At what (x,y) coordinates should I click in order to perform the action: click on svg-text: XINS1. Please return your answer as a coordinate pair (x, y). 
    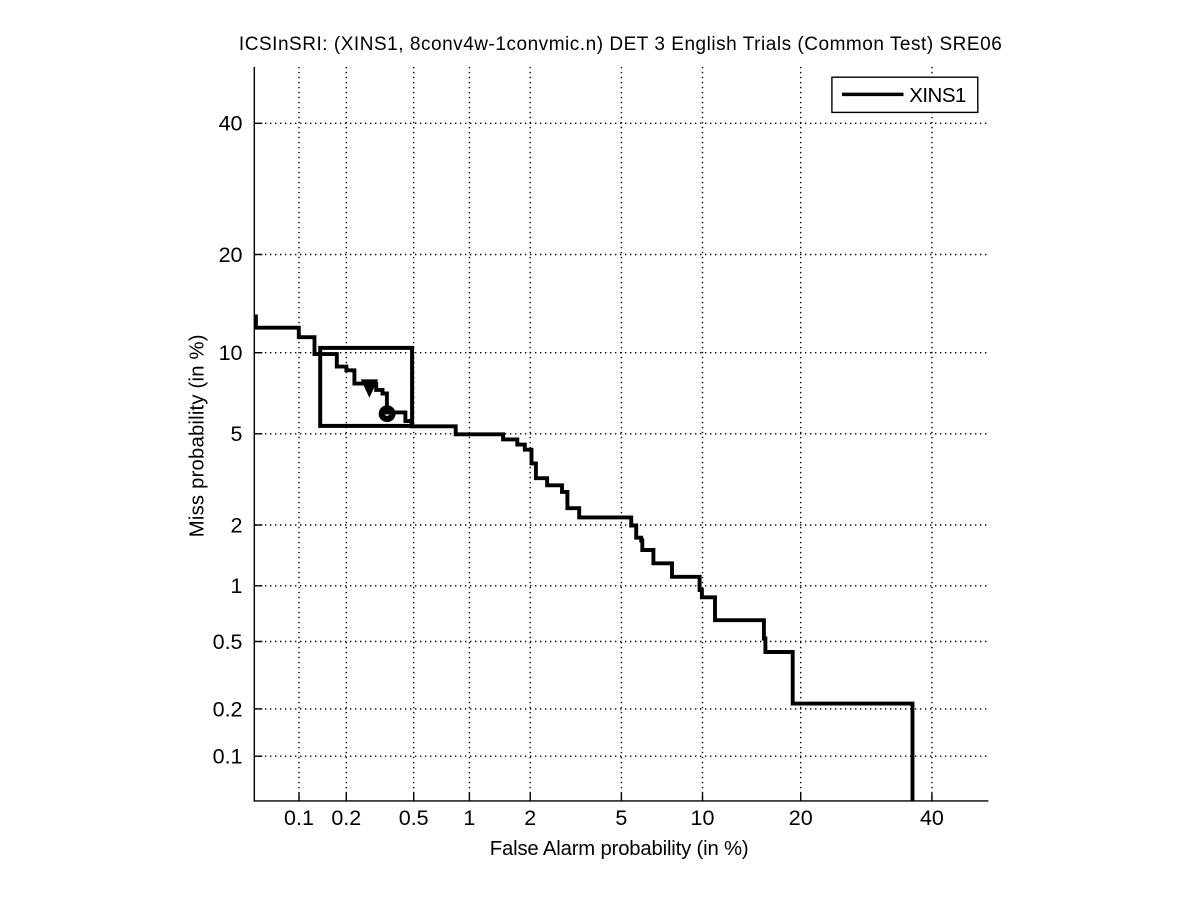
    Looking at the image, I should click on (937, 95).